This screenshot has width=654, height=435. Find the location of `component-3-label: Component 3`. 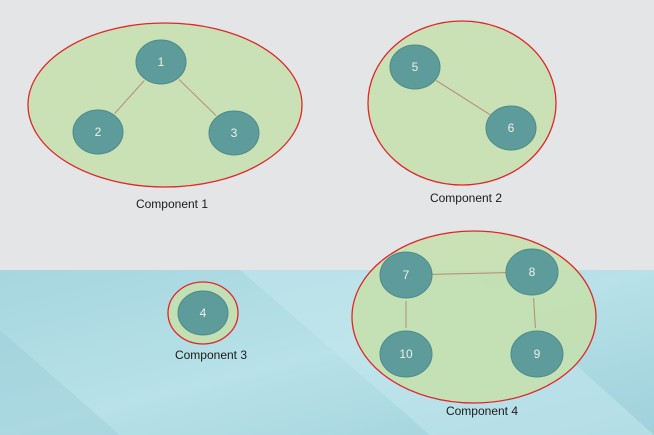

component-3-label: Component 3 is located at coordinates (211, 355).